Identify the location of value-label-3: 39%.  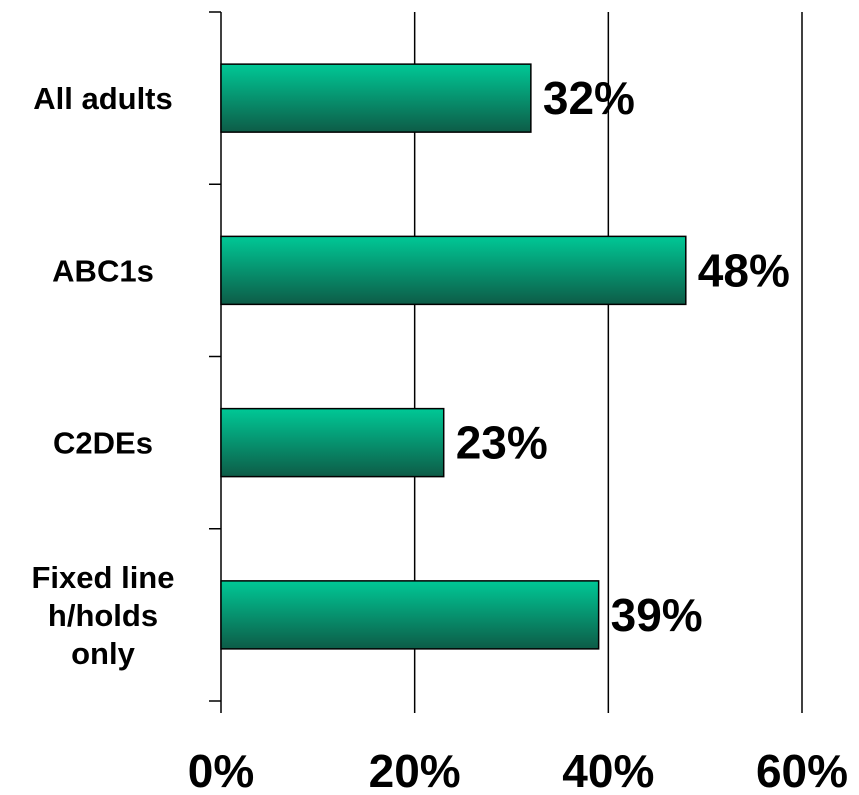
(657, 615).